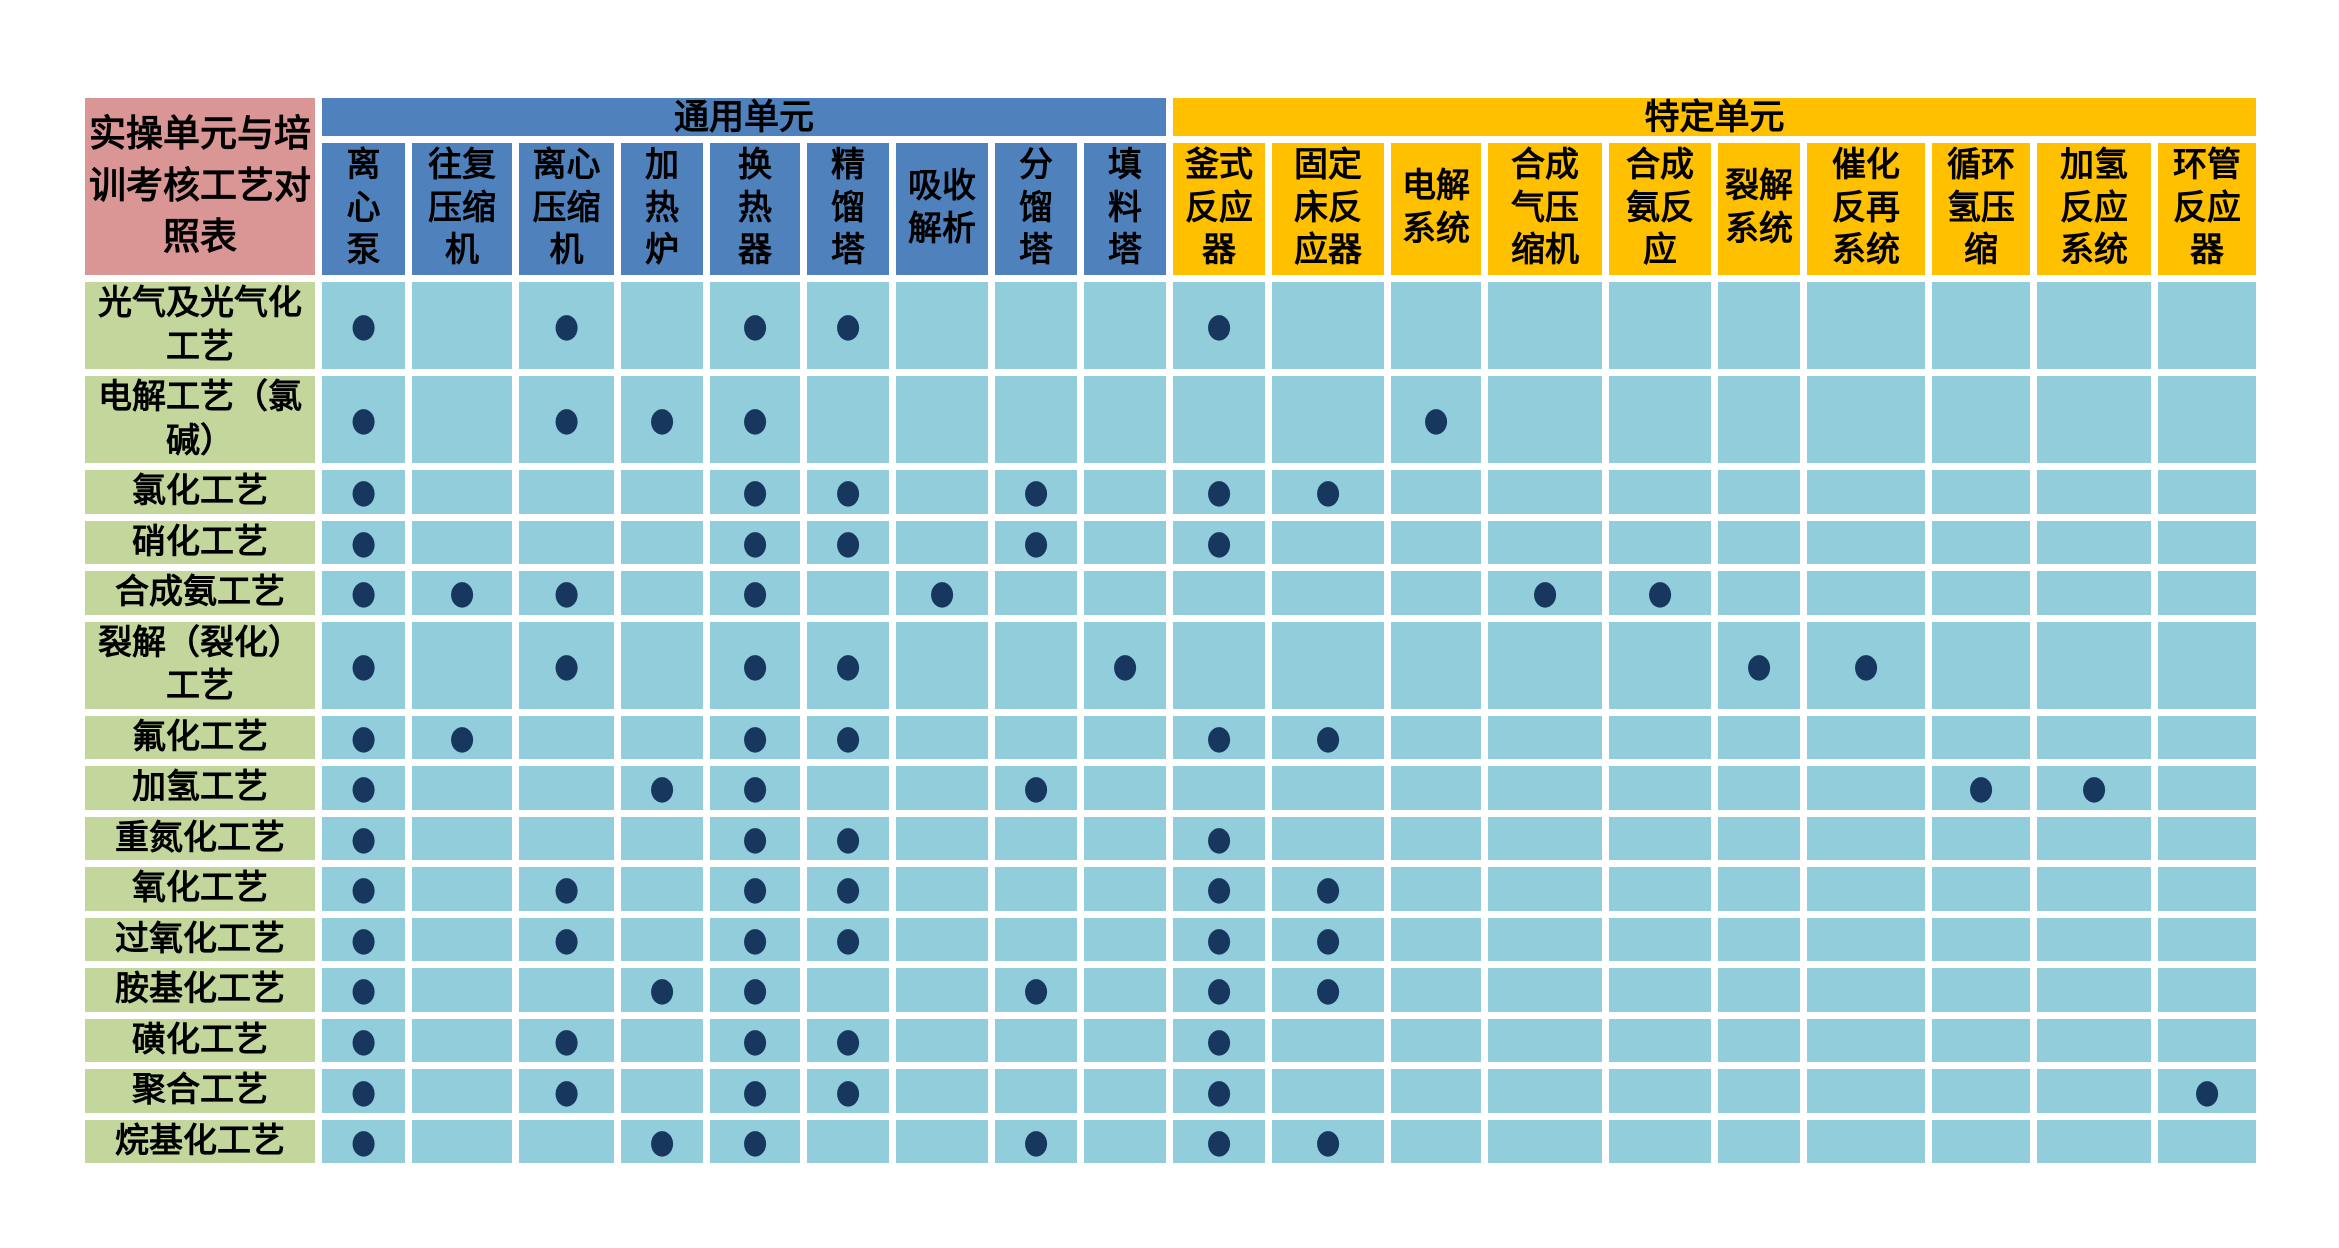  What do you see at coordinates (1866, 209) in the screenshot?
I see `column-header: 催化 反再 系统` at bounding box center [1866, 209].